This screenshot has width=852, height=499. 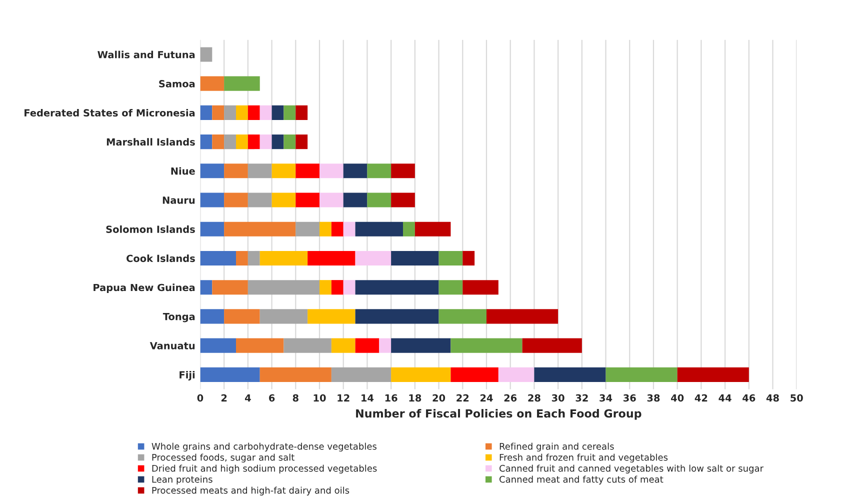 I want to click on legend-label: Whole grains and carbohydrate-dense vegetables, so click(x=264, y=447).